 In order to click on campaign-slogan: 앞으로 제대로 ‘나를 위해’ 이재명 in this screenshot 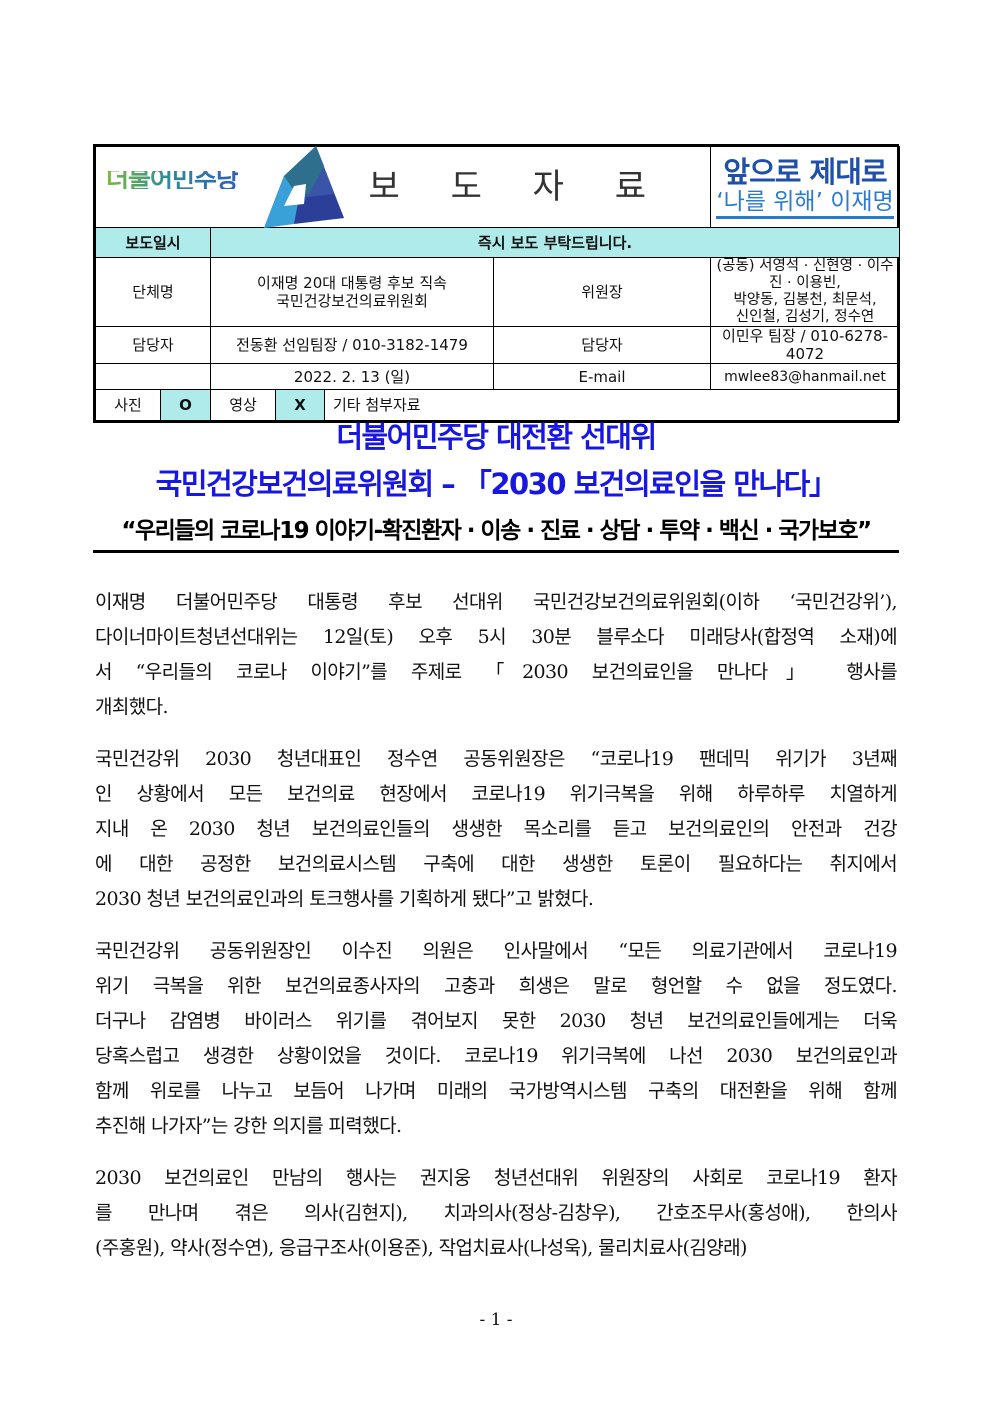, I will do `click(805, 187)`.